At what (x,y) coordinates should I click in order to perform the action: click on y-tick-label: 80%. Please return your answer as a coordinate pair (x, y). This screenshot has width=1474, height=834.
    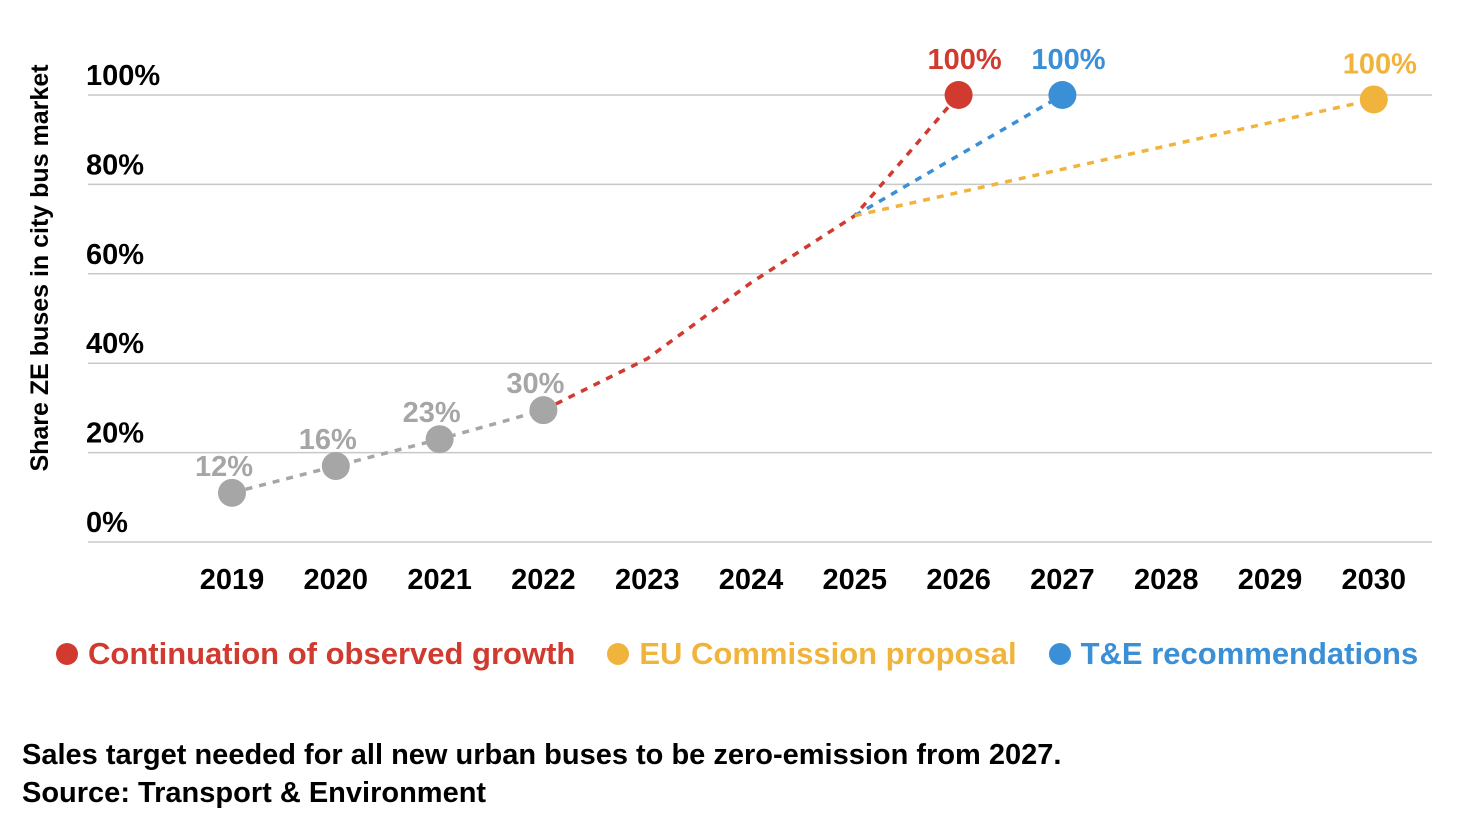
    Looking at the image, I should click on (115, 165).